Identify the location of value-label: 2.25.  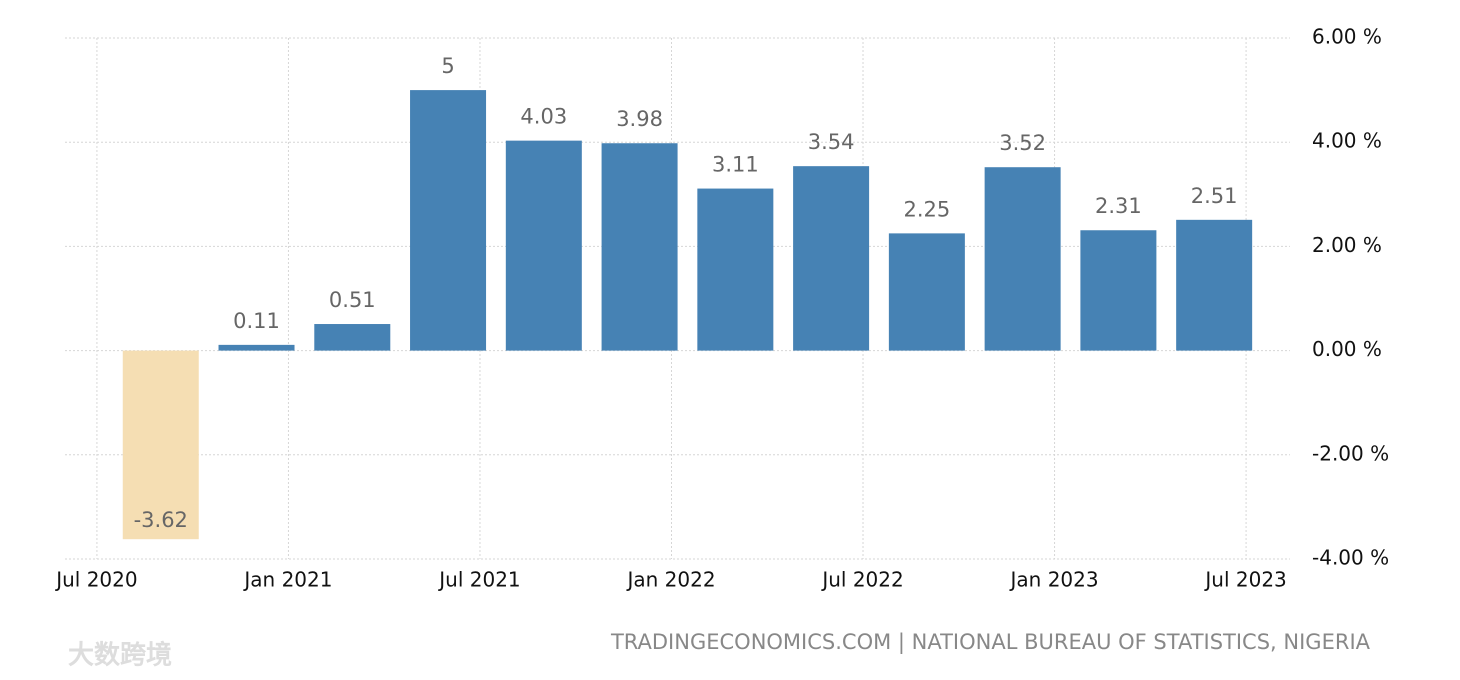
(926, 209).